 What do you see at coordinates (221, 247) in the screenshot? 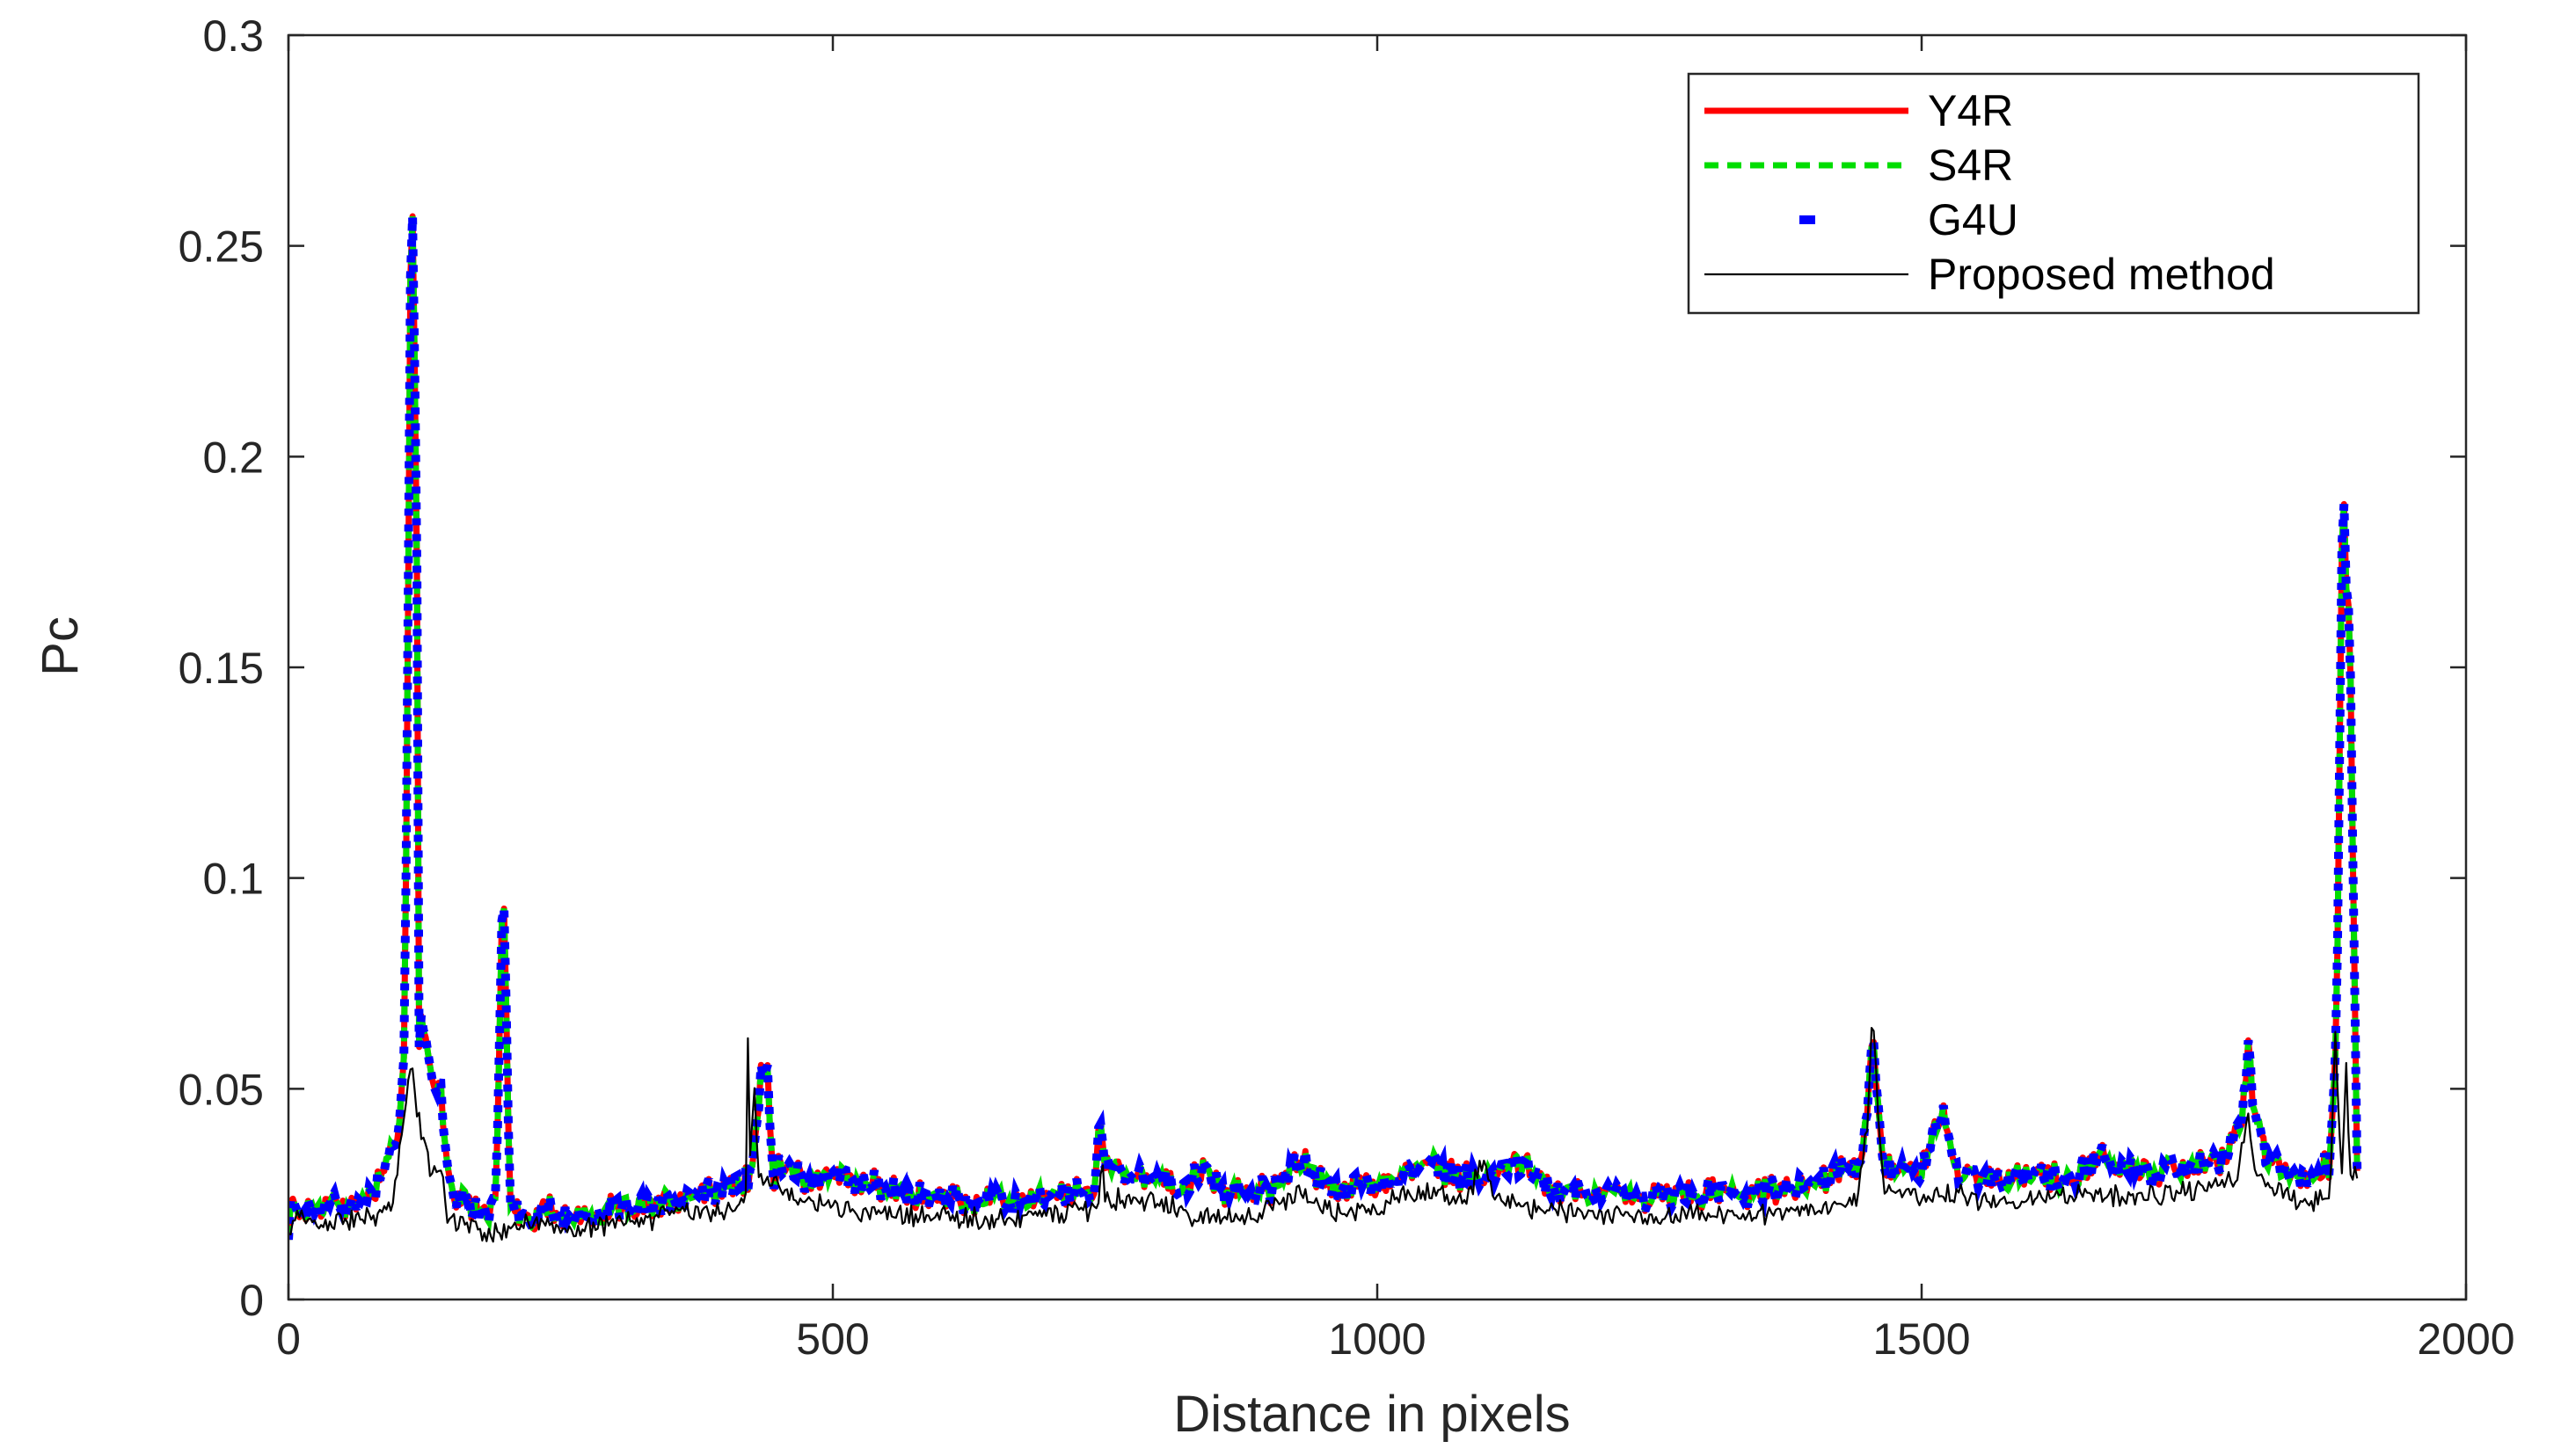
I see `y-tick-label: 0.25` at bounding box center [221, 247].